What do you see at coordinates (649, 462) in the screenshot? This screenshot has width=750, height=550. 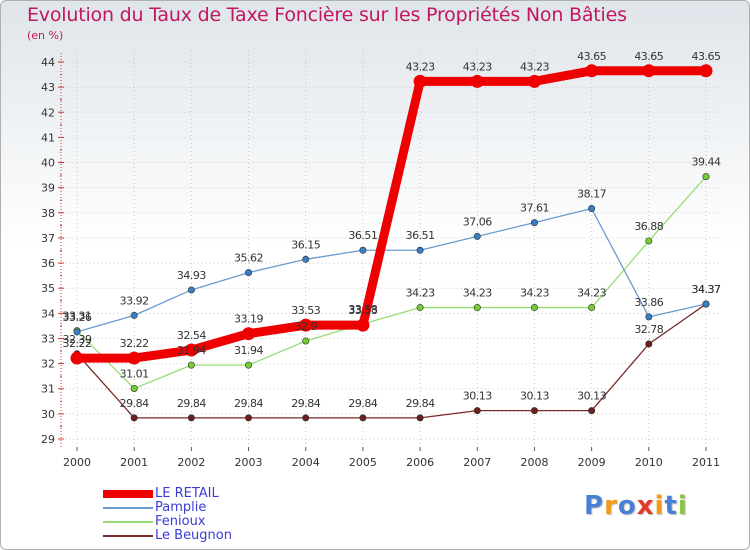 I see `x-tick-label: 2010` at bounding box center [649, 462].